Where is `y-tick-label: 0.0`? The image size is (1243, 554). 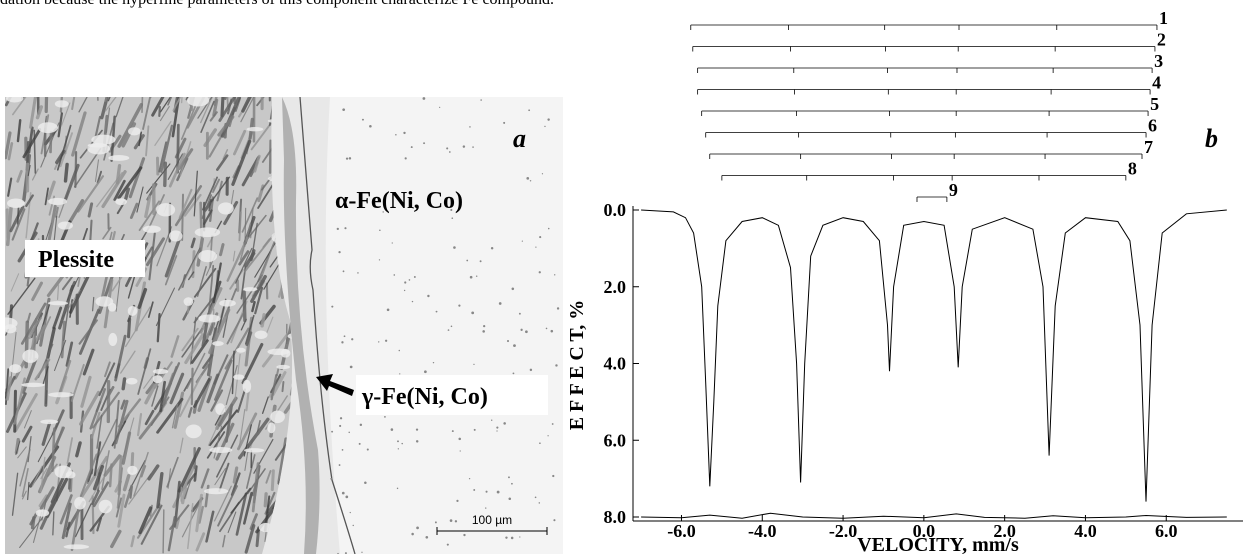 y-tick-label: 0.0 is located at coordinates (615, 210).